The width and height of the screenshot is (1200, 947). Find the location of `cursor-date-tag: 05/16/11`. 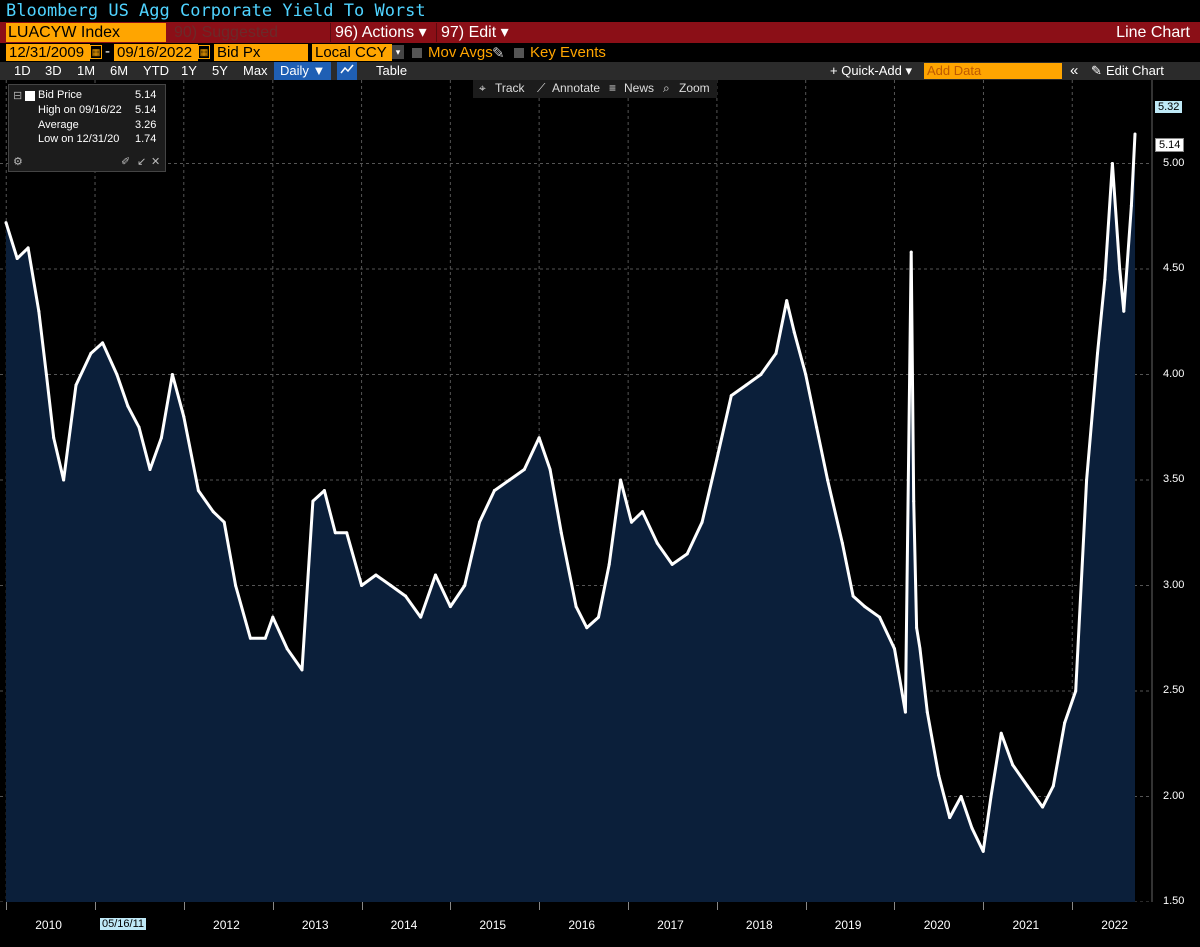

cursor-date-tag: 05/16/11 is located at coordinates (123, 924).